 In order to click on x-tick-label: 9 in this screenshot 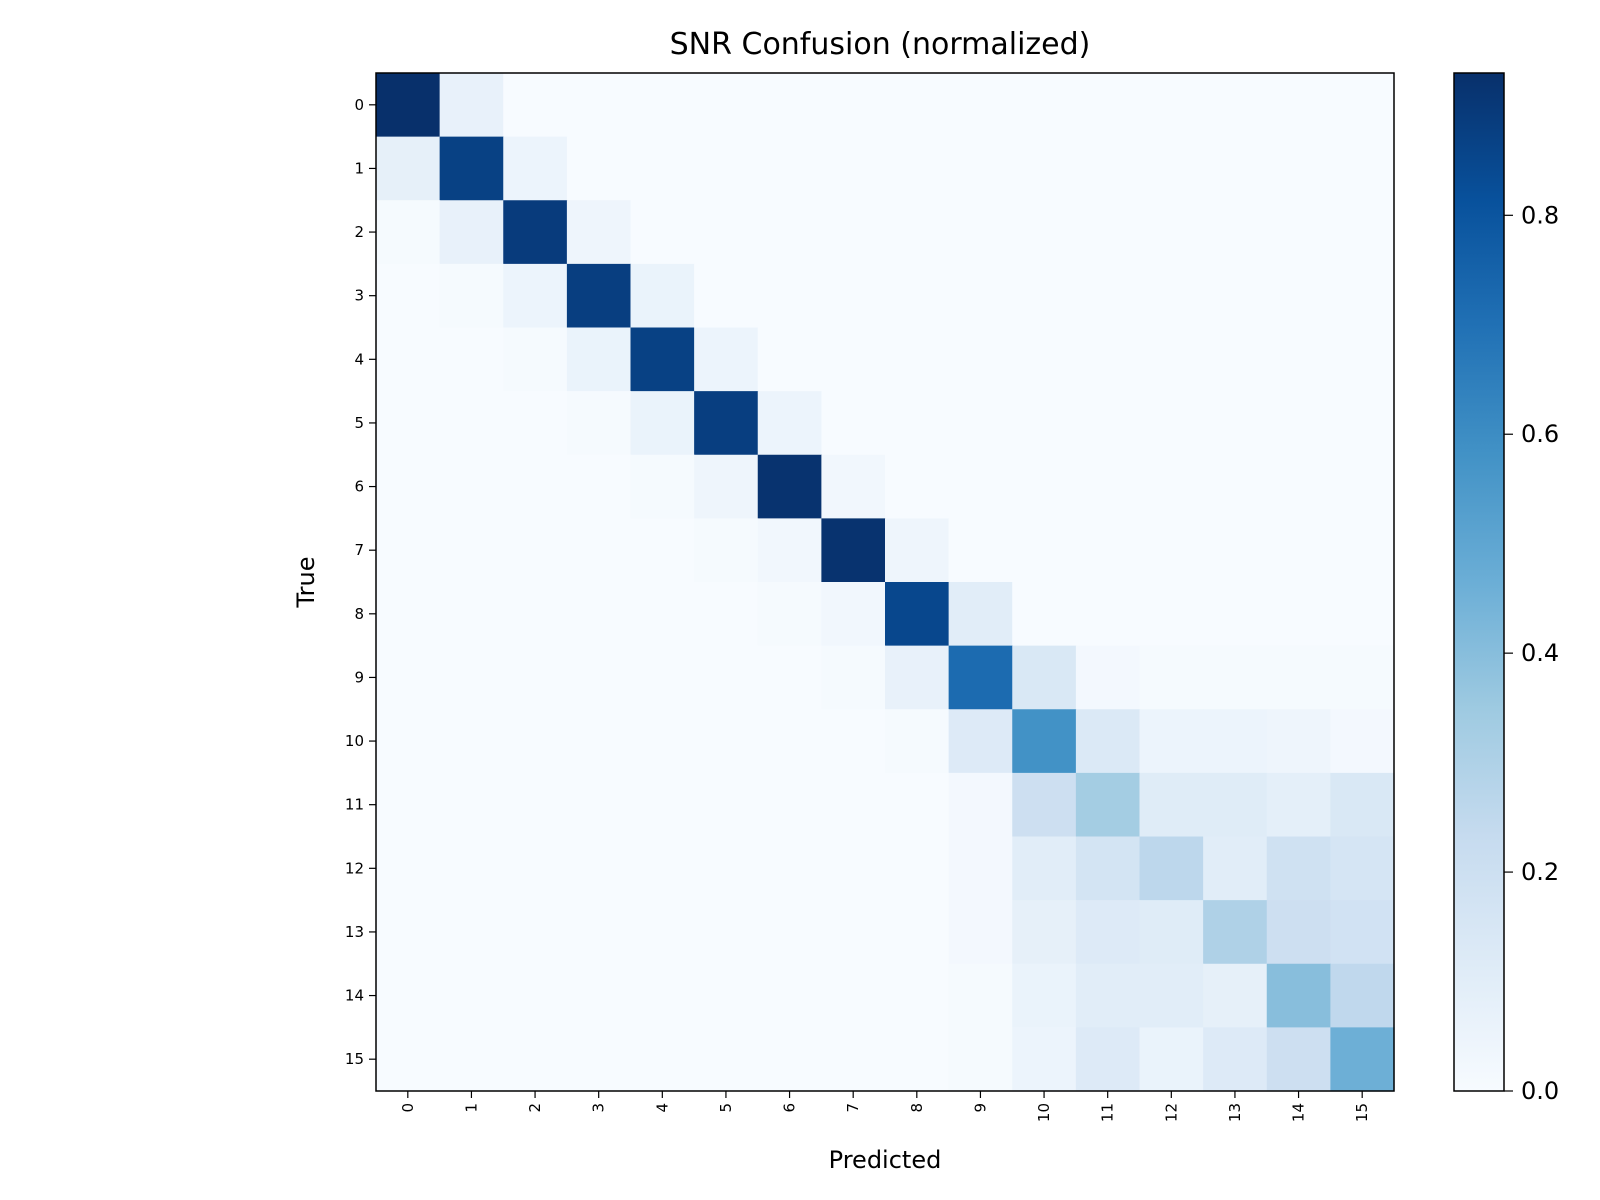, I will do `click(980, 1108)`.